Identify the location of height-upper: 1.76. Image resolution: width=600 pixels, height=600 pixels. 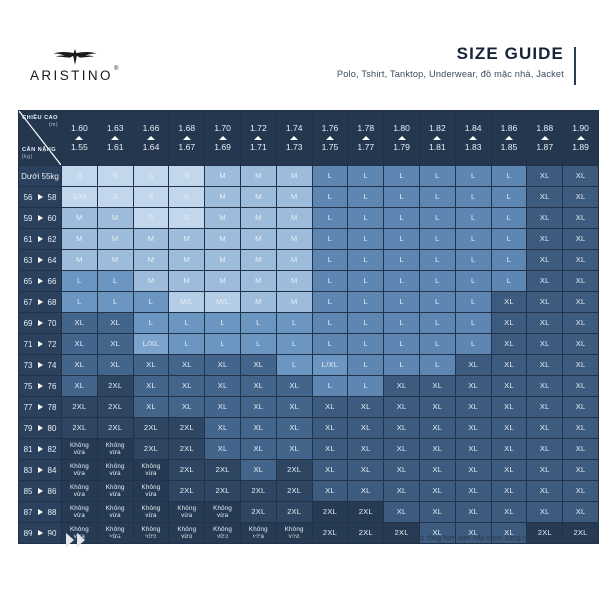
(330, 128).